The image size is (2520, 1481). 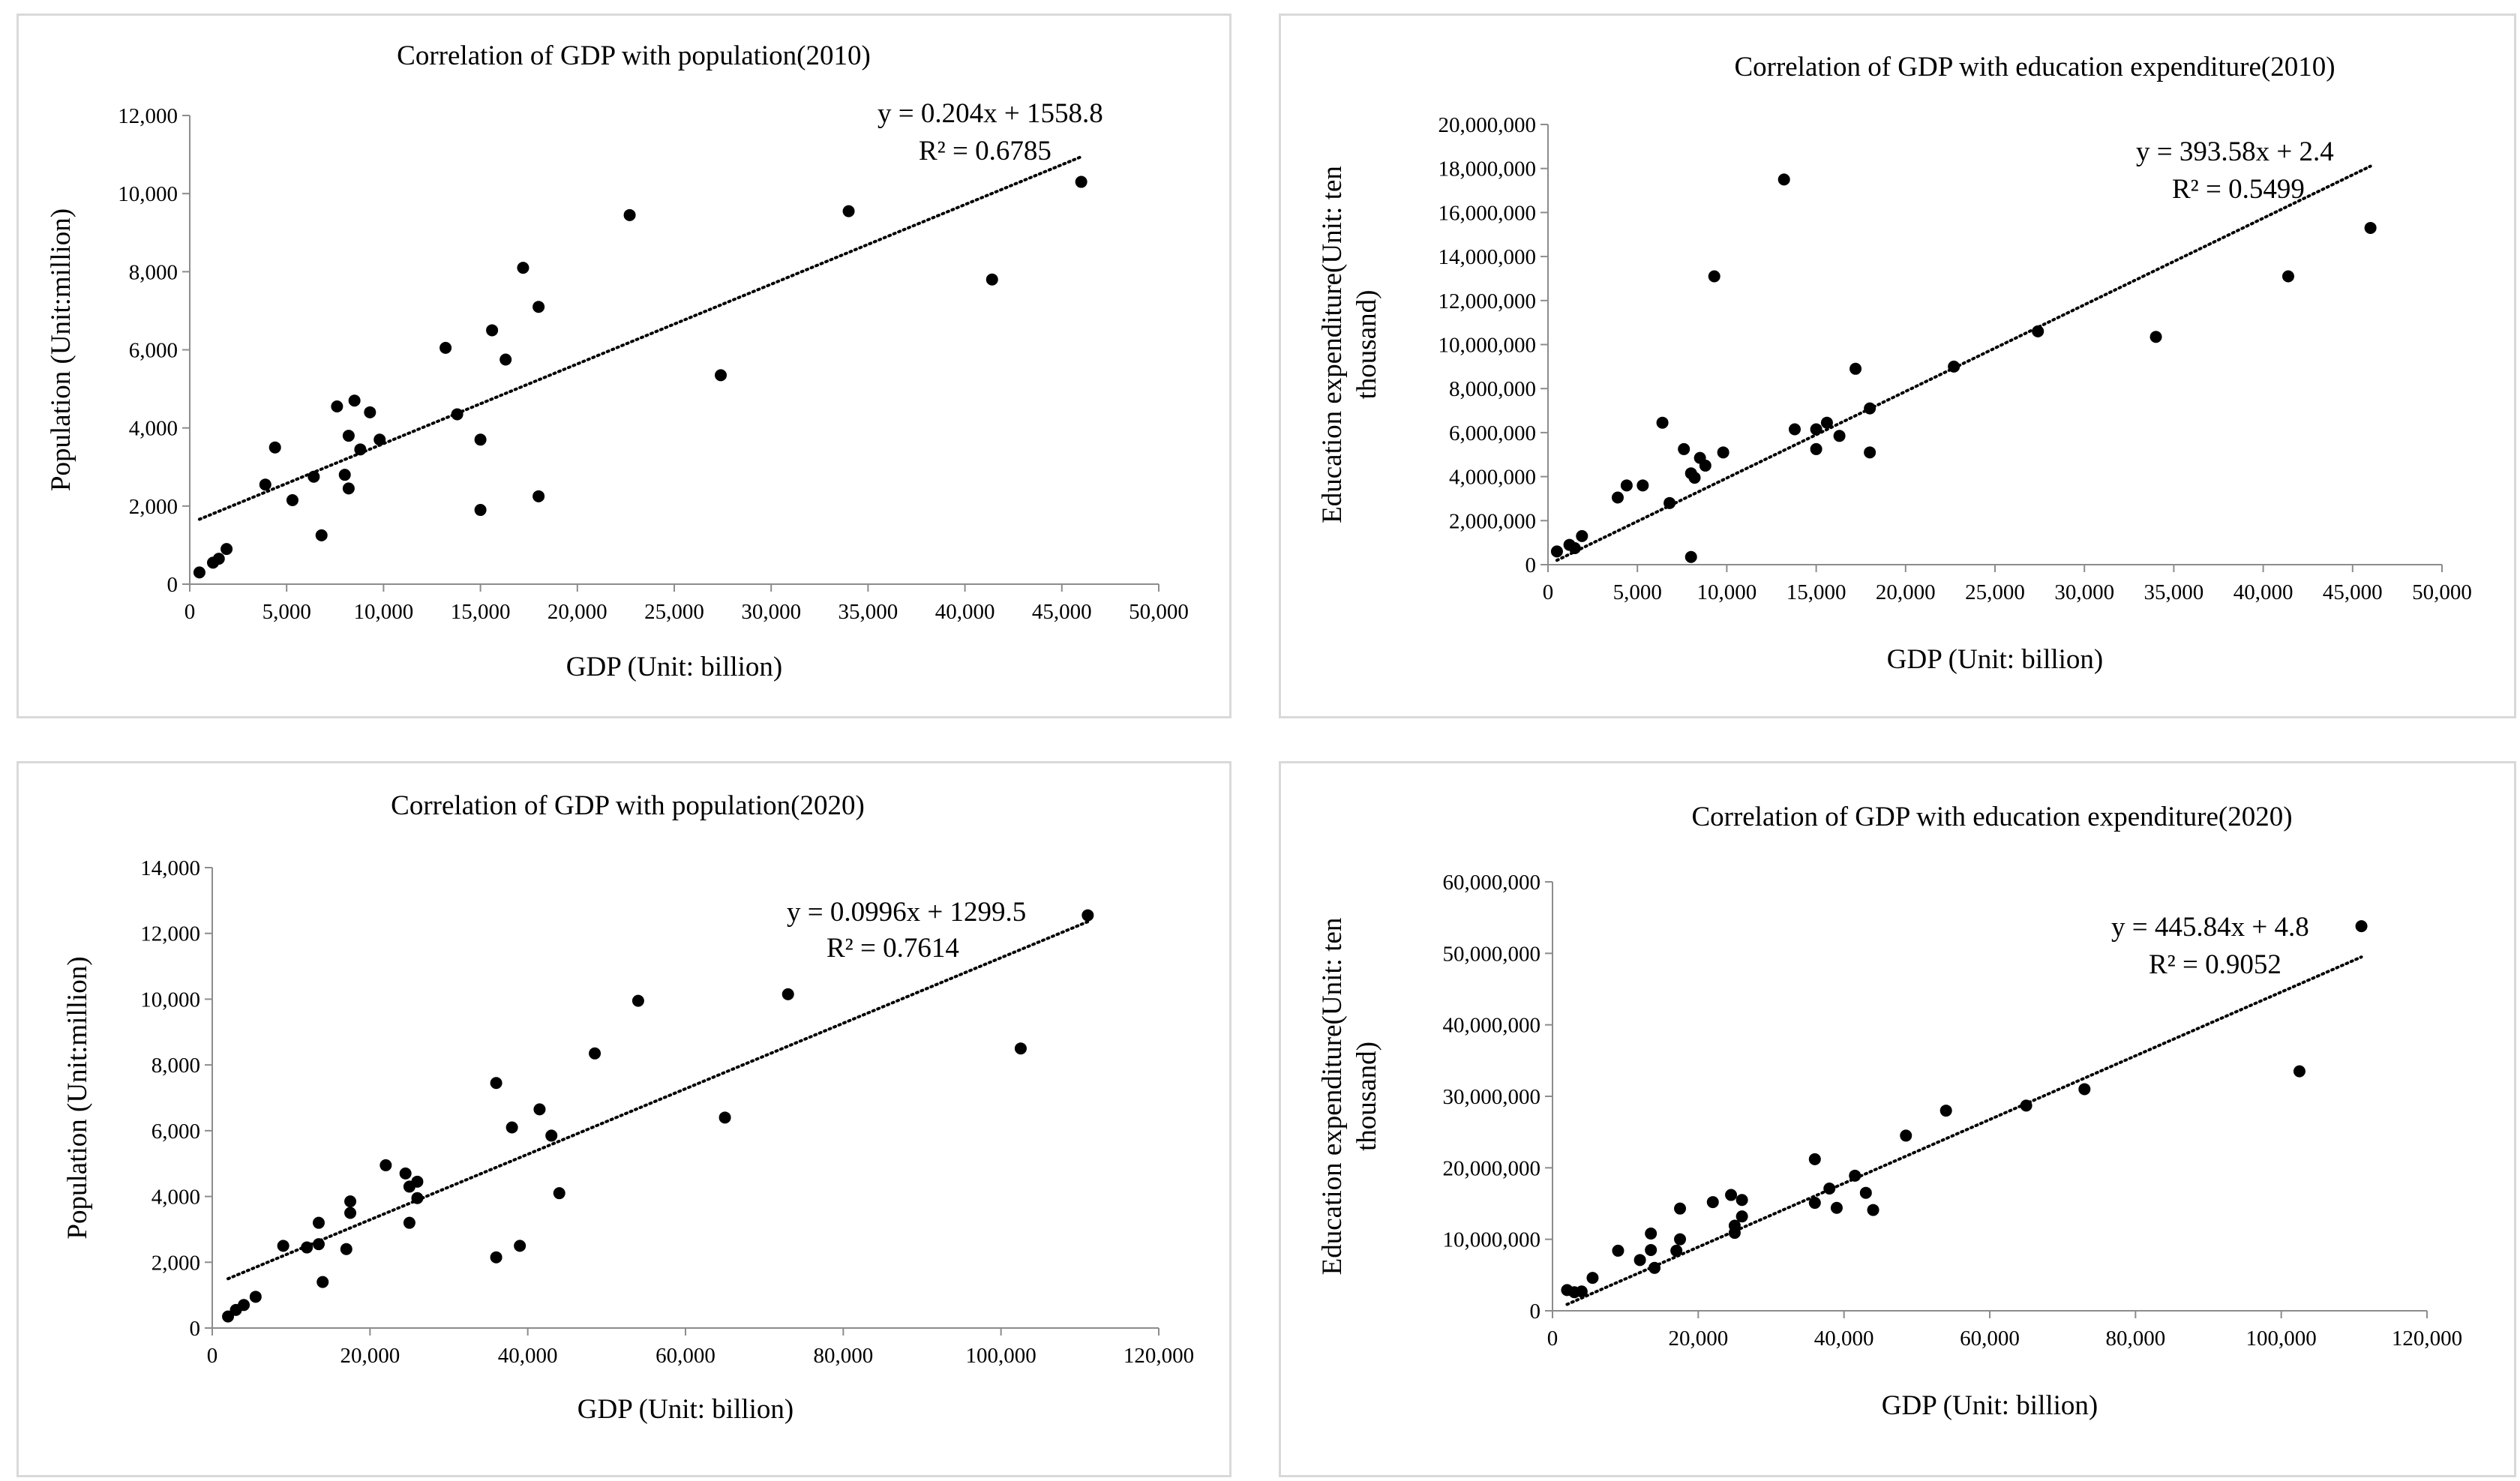 What do you see at coordinates (148, 116) in the screenshot?
I see `y-tick-label: 12,000` at bounding box center [148, 116].